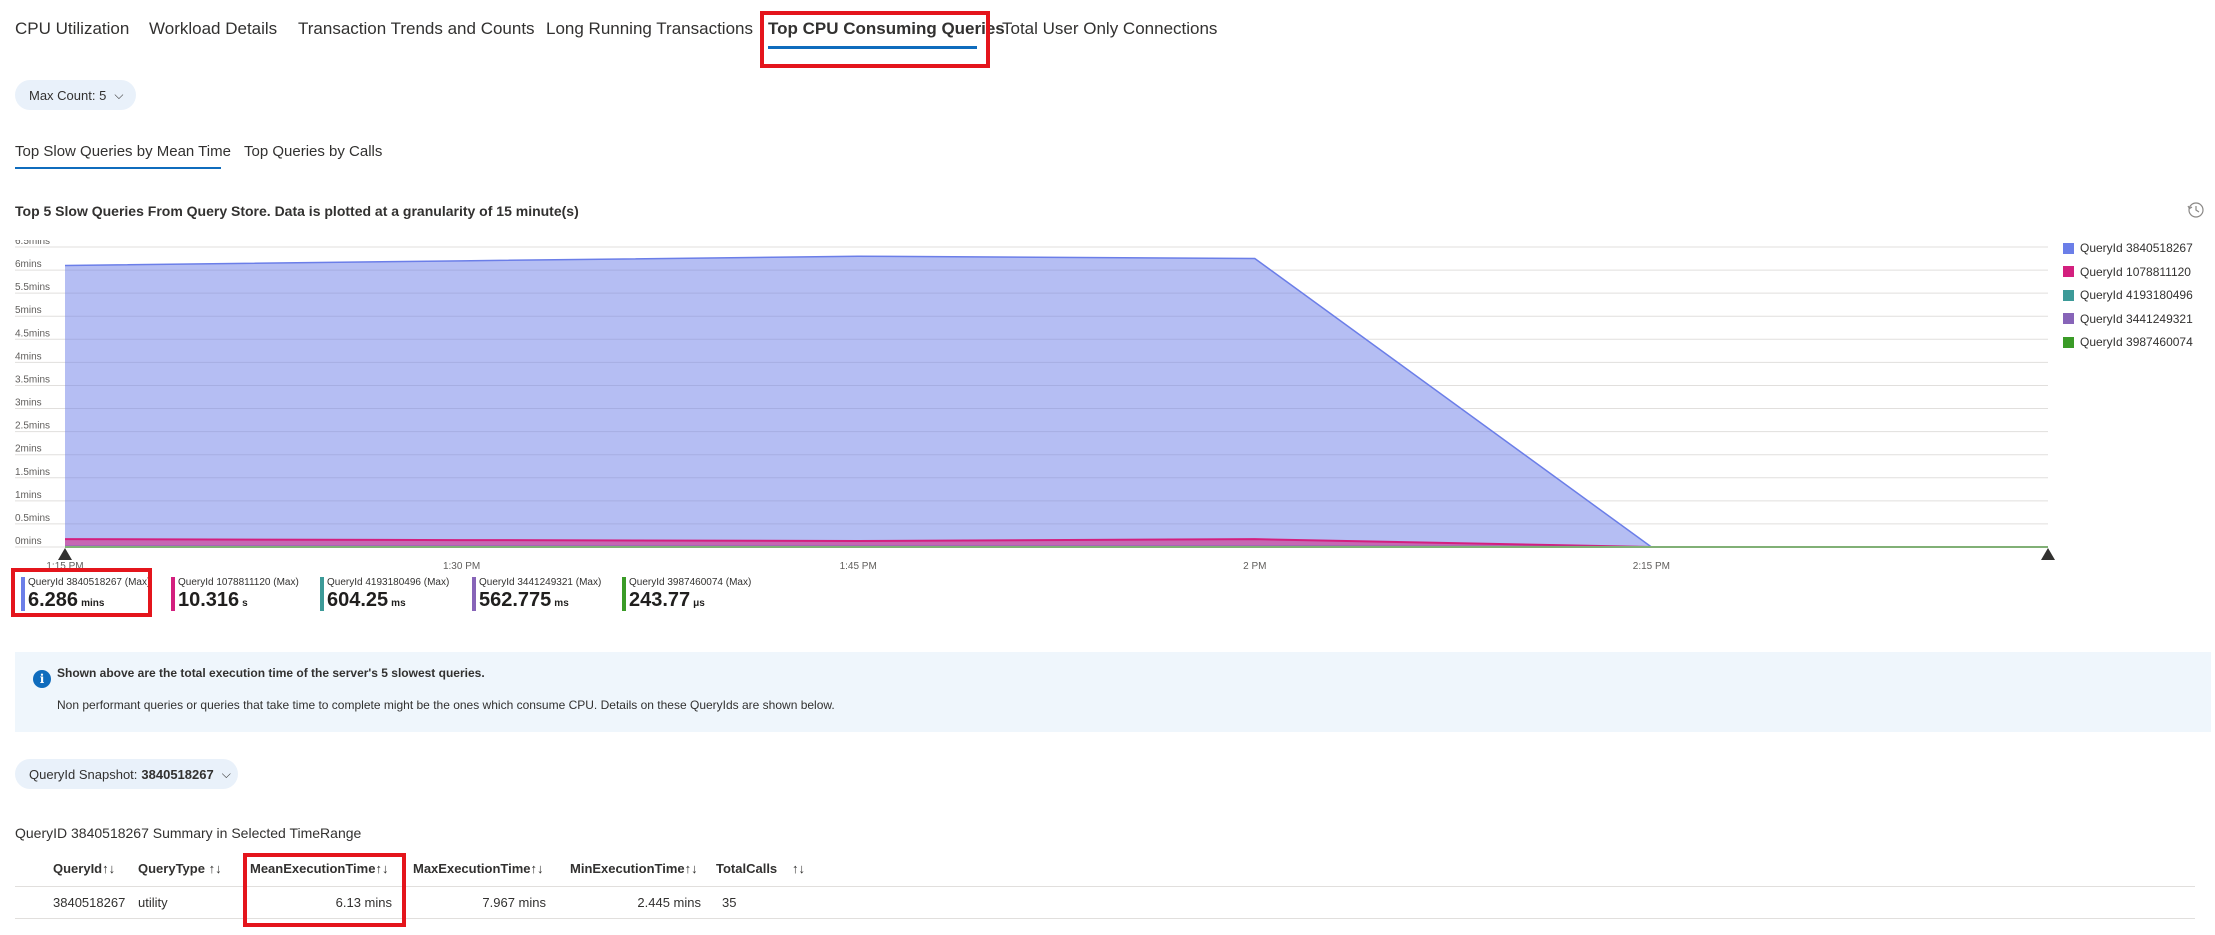 The image size is (2215, 935). Describe the element at coordinates (514, 902) in the screenshot. I see `cell-max-execution-time: 7.967 mins` at that location.